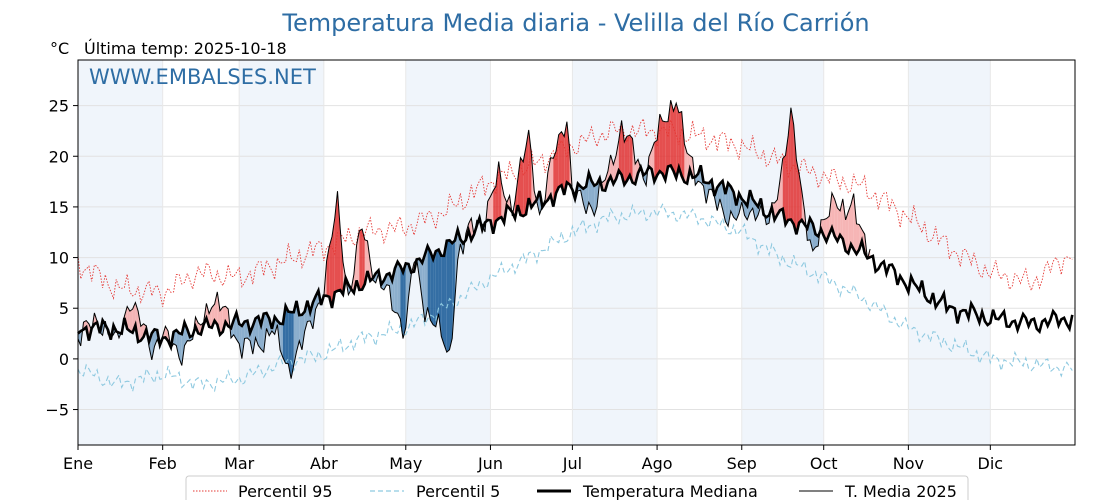 Image resolution: width=1120 pixels, height=500 pixels. I want to click on x-tick-label: Mar, so click(239, 463).